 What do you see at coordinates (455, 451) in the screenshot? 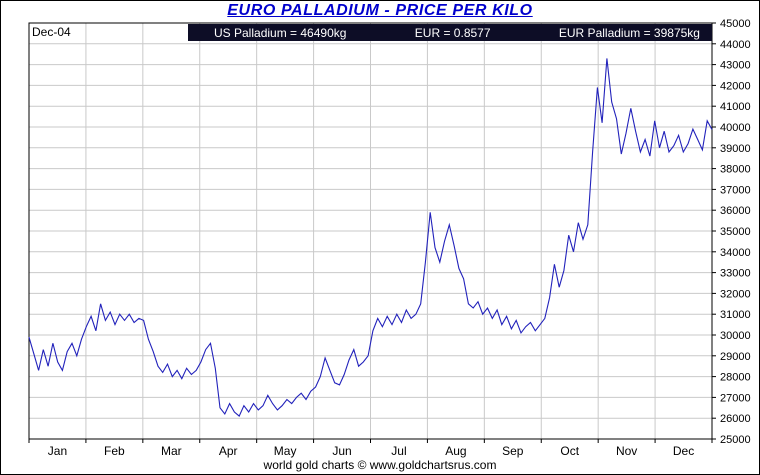
I see `x-tick-label: Aug` at bounding box center [455, 451].